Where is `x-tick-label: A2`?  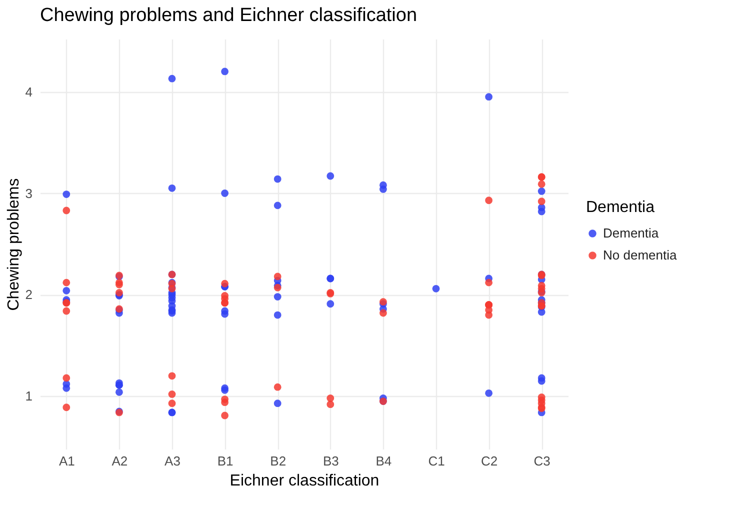
x-tick-label: A2 is located at coordinates (120, 461).